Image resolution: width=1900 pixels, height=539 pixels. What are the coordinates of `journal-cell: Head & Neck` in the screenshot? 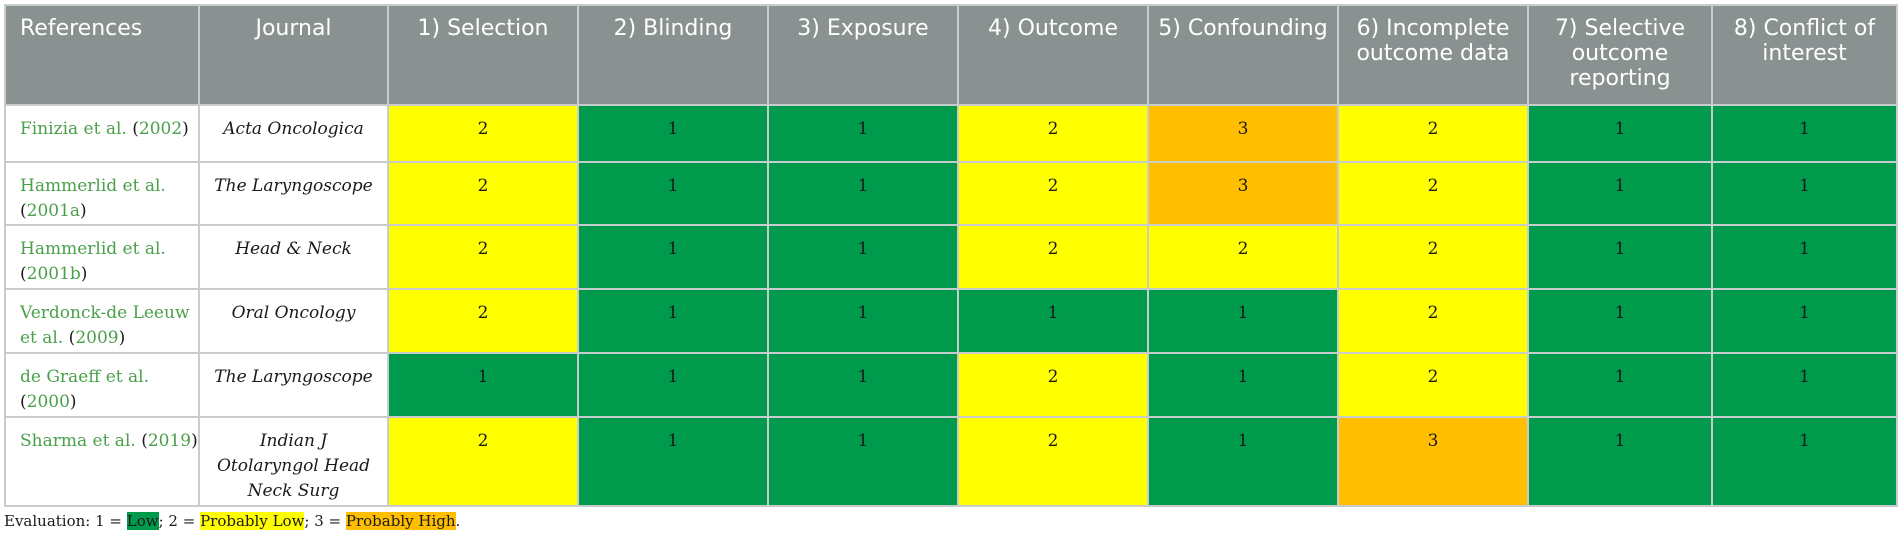 It's located at (293, 257).